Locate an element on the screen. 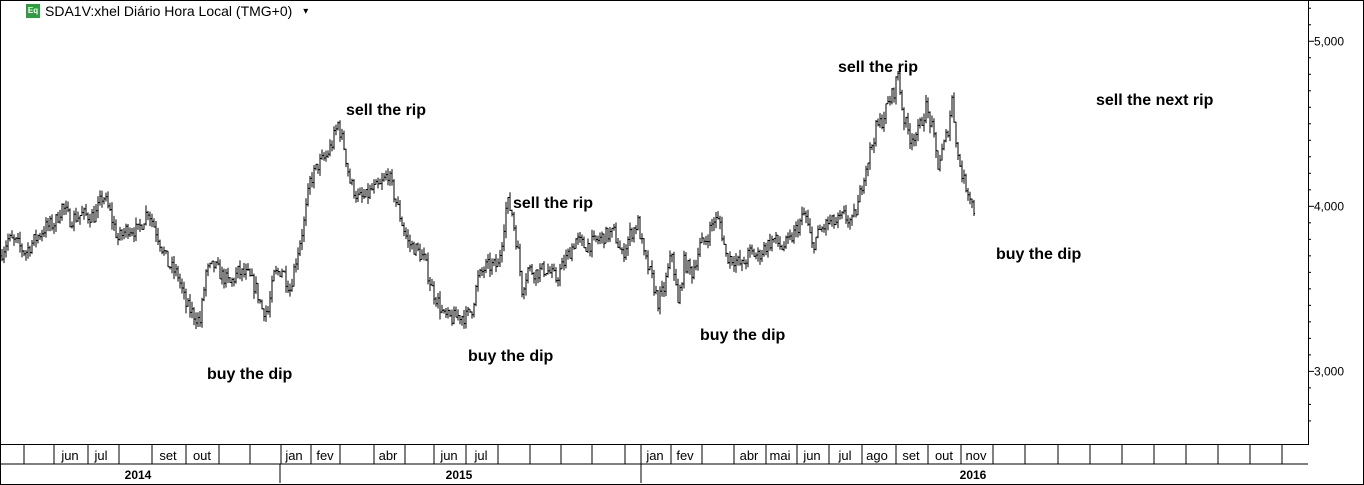  buy-annotation: buy the dip is located at coordinates (511, 356).